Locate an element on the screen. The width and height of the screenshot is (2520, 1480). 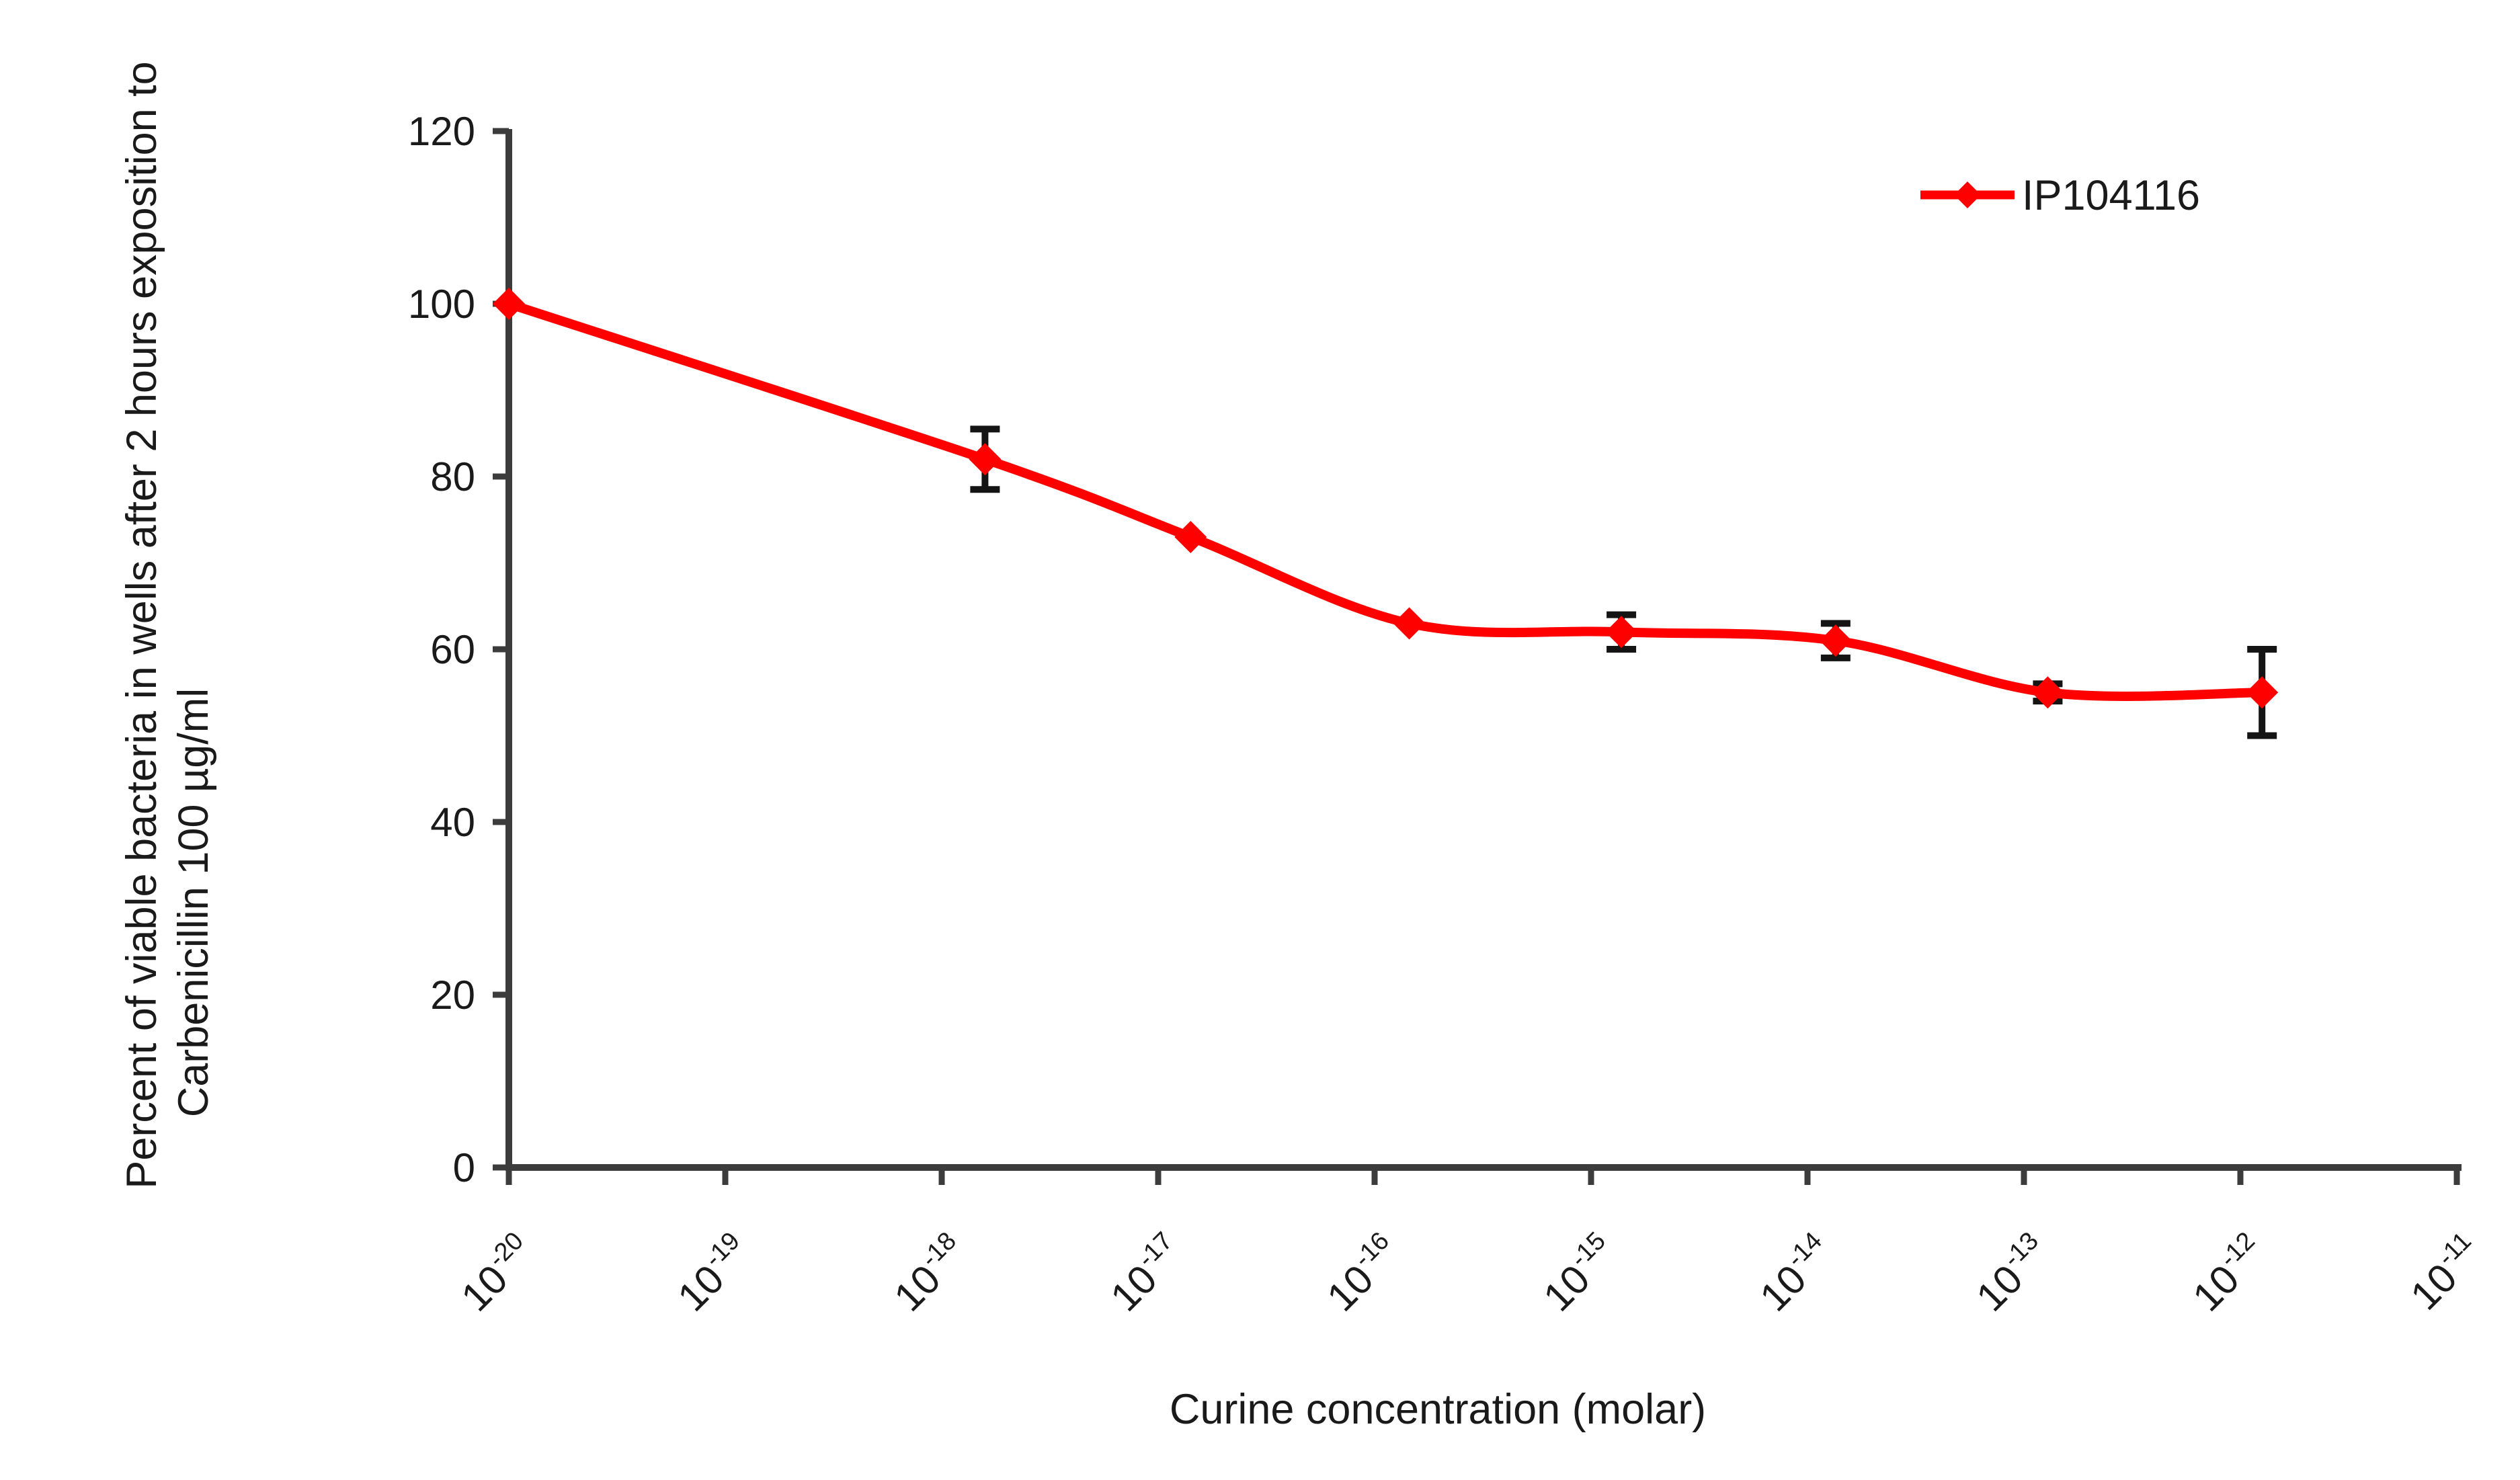
x-tick-label: 10-20 is located at coordinates (496, 1273).